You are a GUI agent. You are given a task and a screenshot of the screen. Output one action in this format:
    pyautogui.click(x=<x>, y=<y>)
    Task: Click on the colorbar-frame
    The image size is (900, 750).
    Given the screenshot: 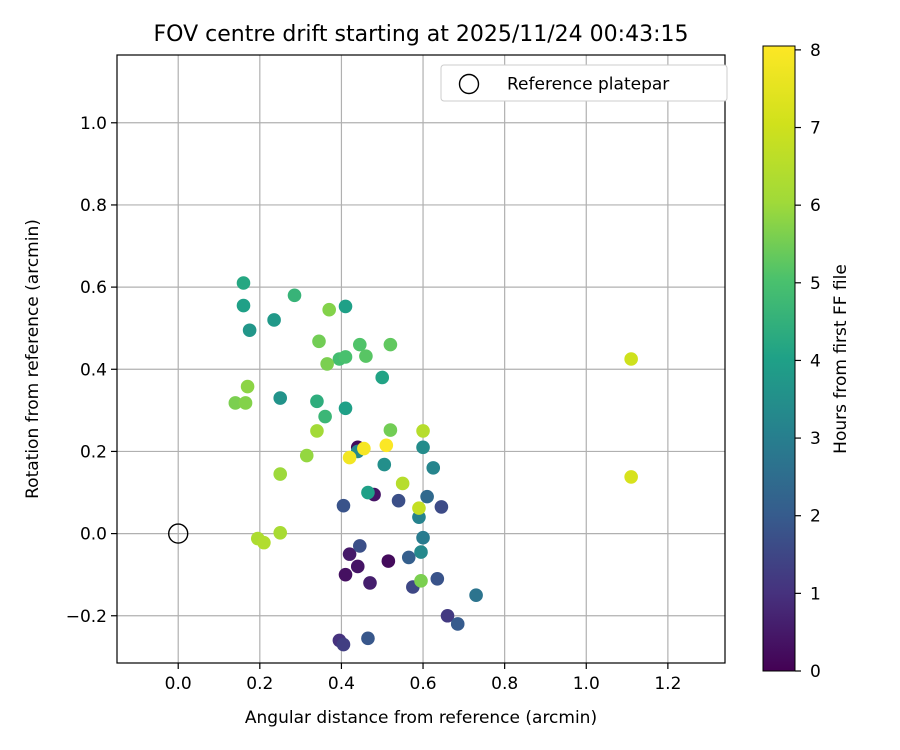 What is the action you would take?
    pyautogui.click(x=779, y=358)
    